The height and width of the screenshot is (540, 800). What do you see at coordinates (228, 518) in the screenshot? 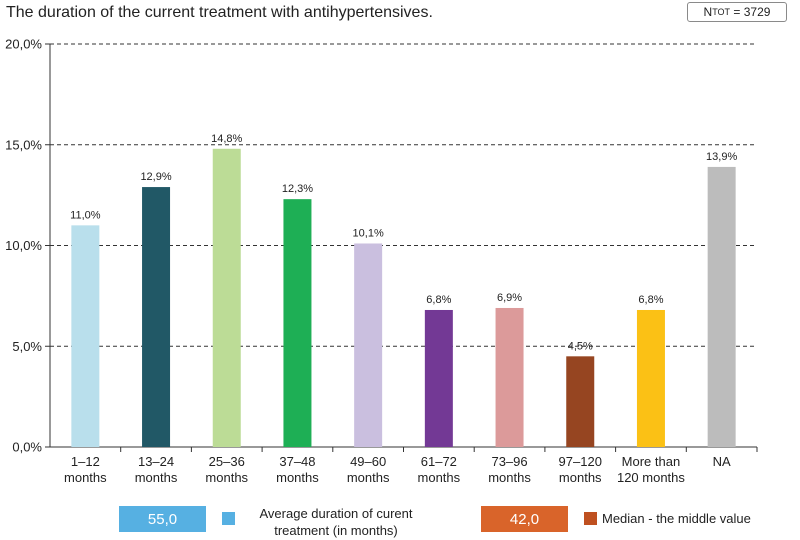
I see `average-legend-swatch` at bounding box center [228, 518].